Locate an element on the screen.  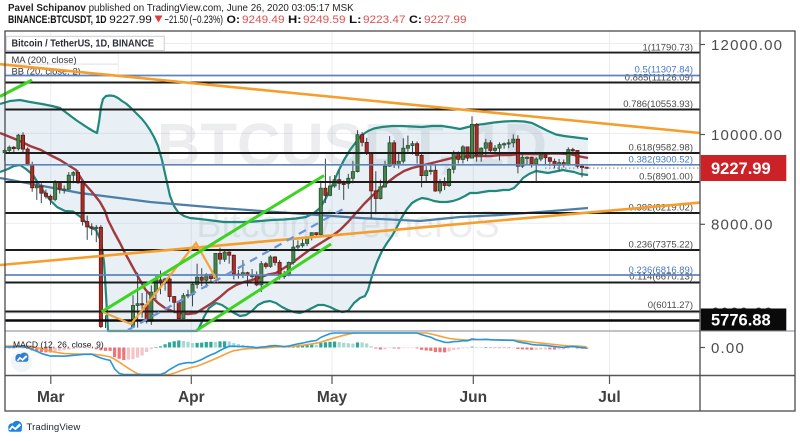
svg-text: TradingView is located at coordinates (54, 427).